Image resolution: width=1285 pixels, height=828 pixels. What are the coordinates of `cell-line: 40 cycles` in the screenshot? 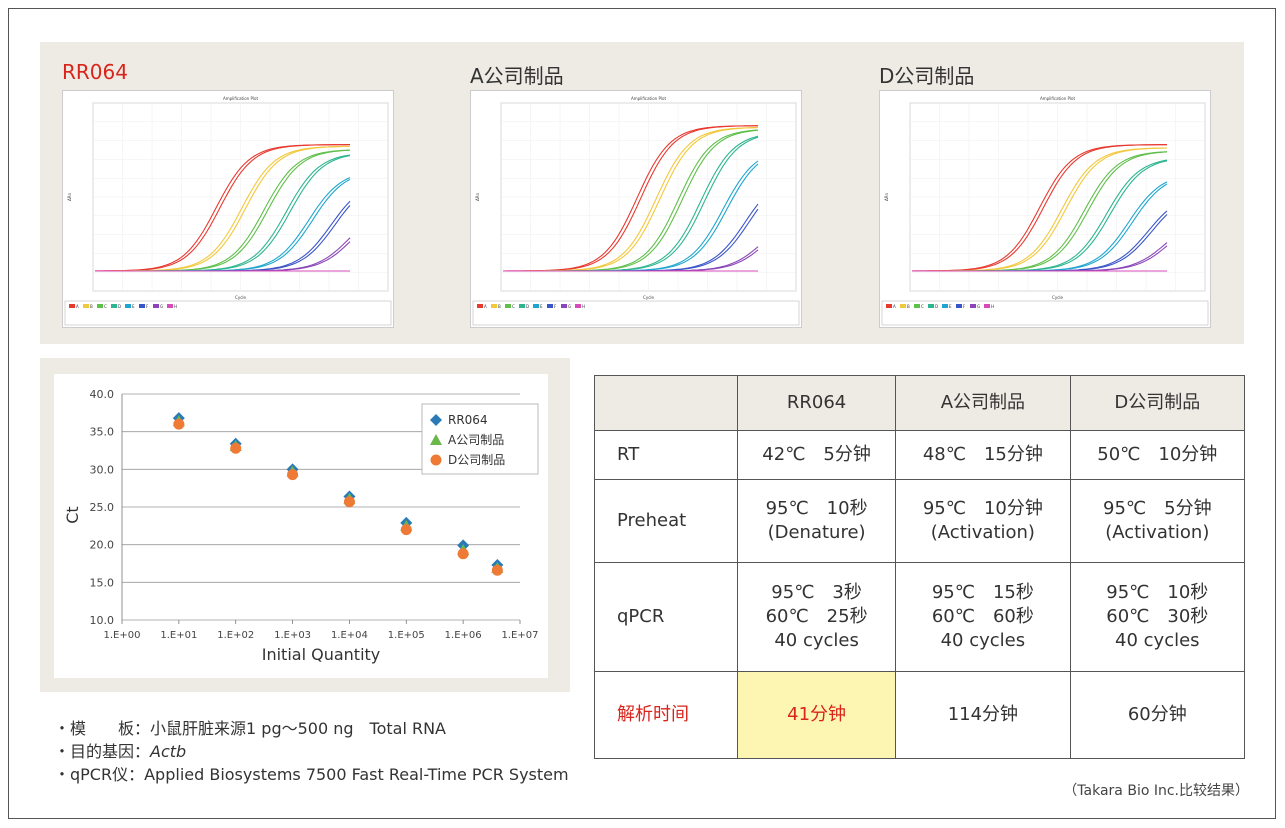 It's located at (1157, 640).